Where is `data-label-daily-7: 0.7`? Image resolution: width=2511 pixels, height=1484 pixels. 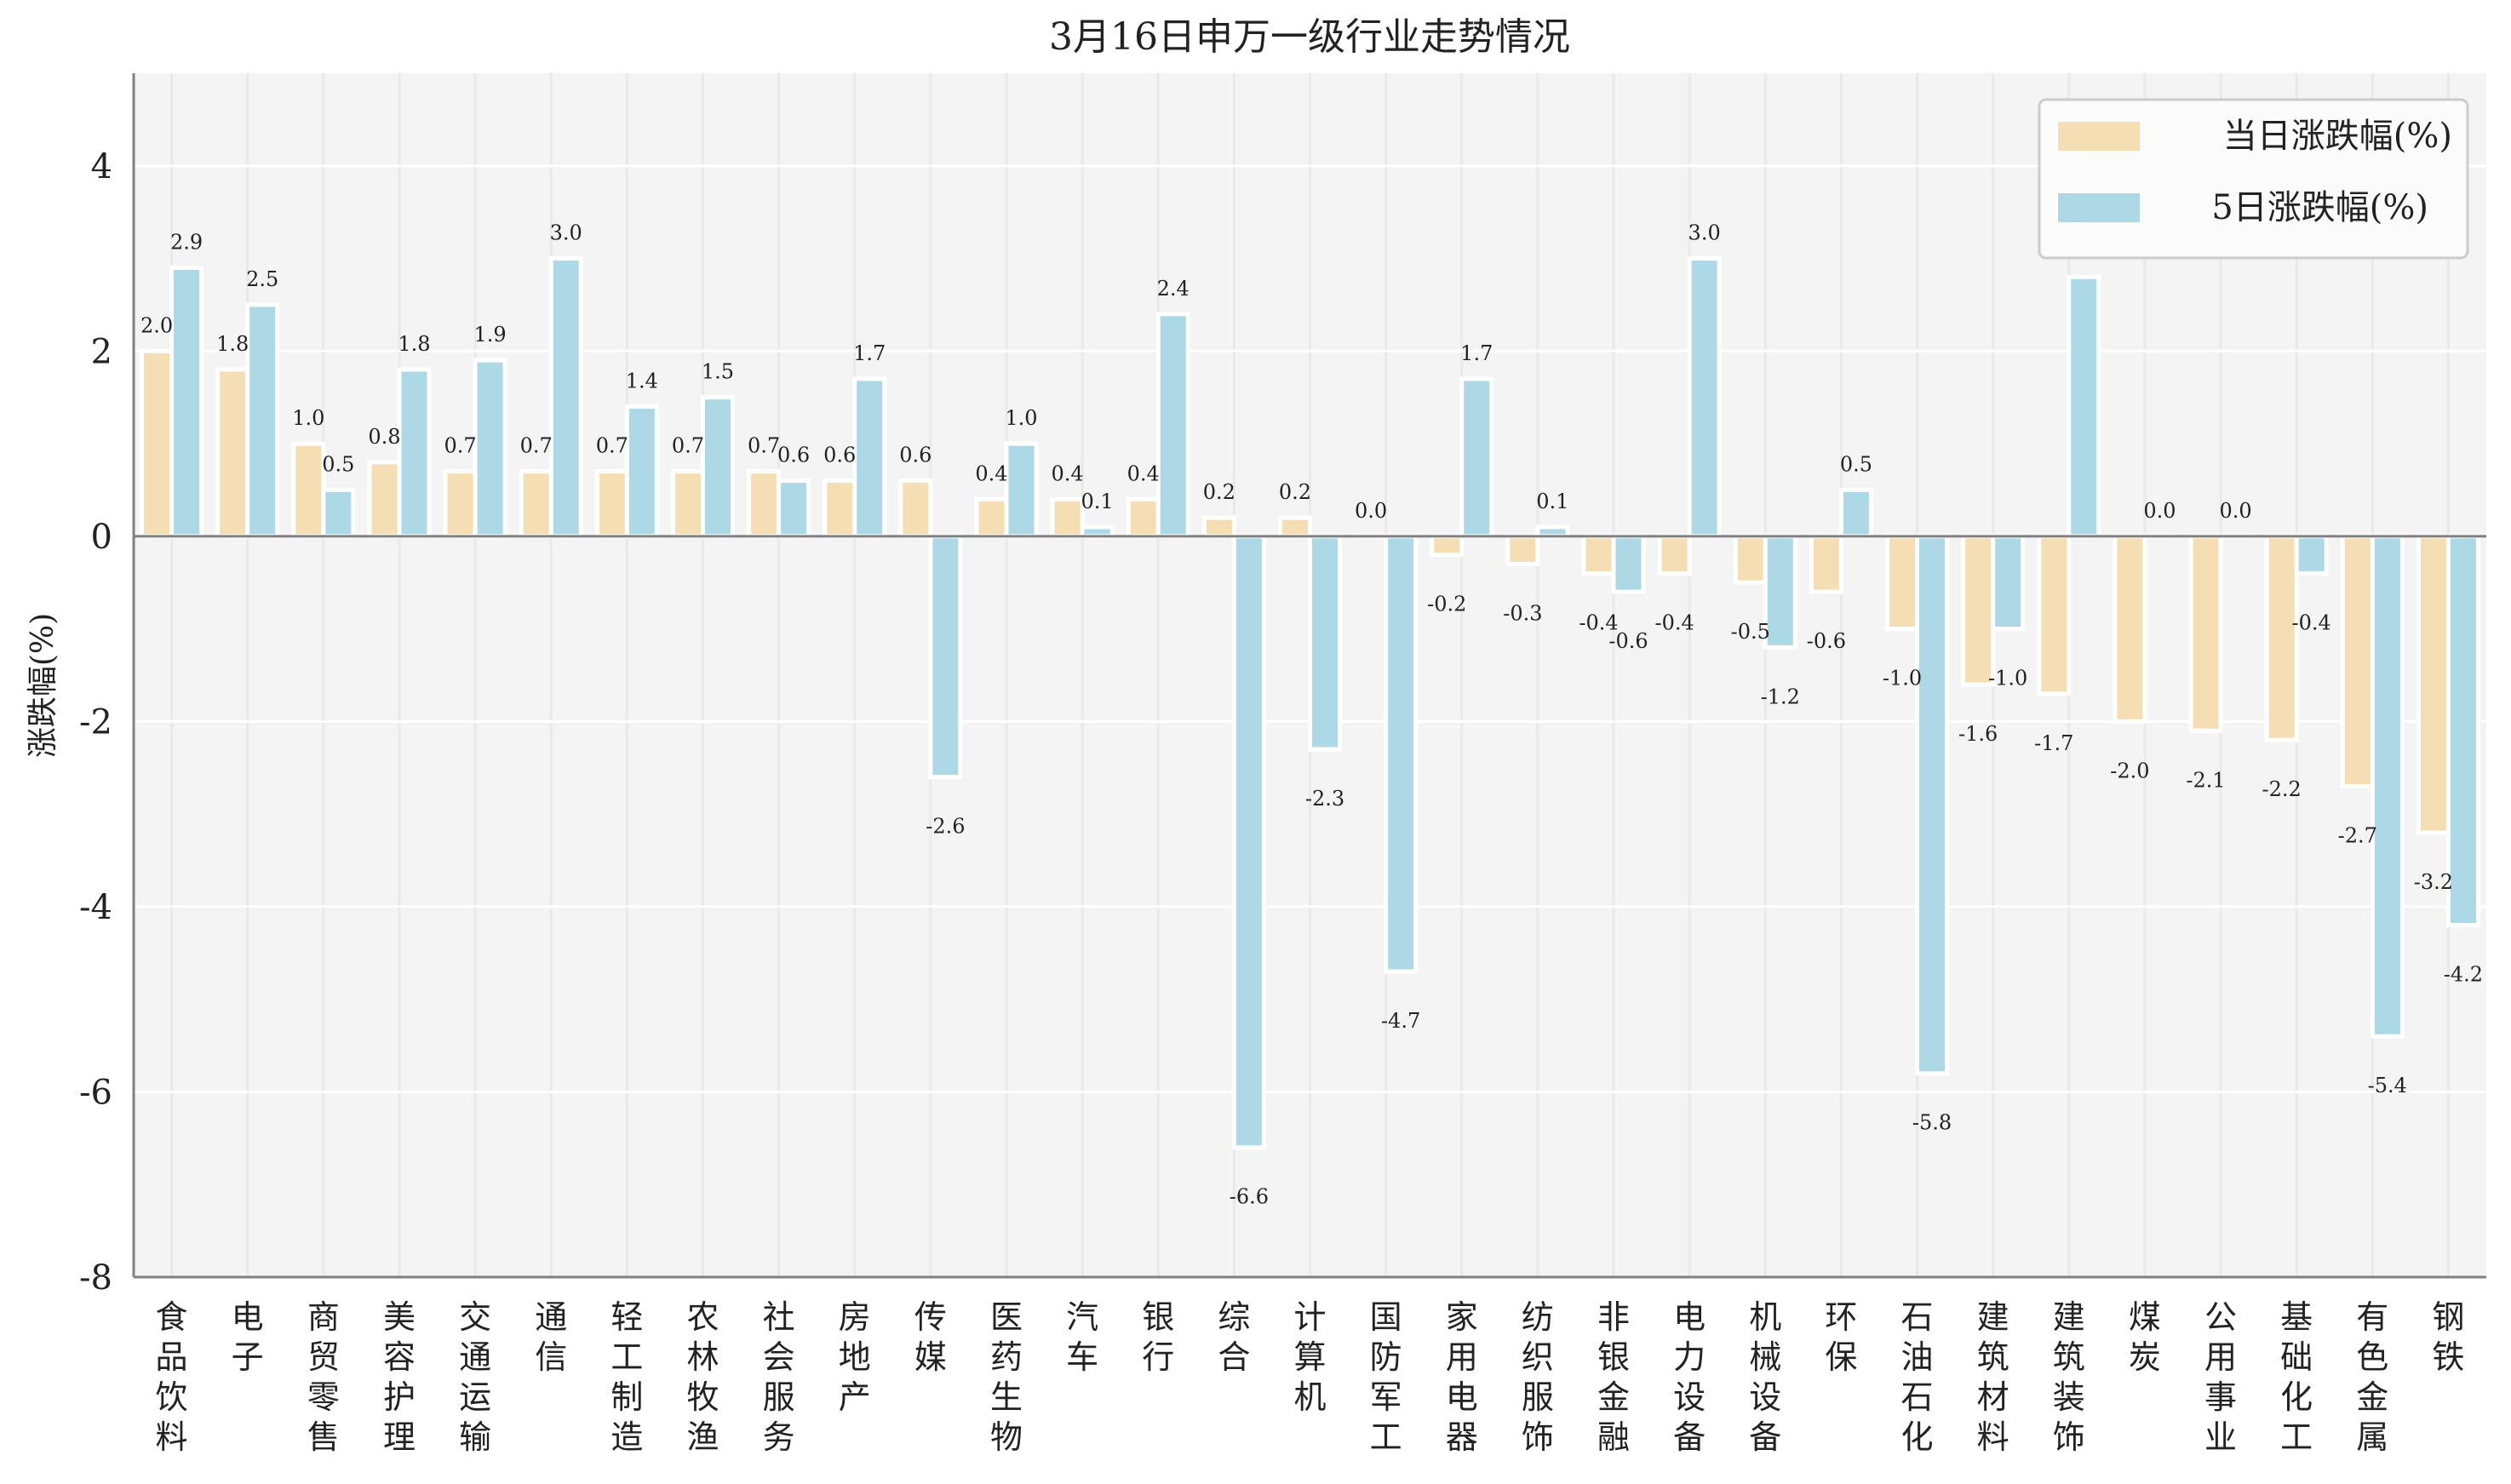
data-label-daily-7: 0.7 is located at coordinates (688, 446).